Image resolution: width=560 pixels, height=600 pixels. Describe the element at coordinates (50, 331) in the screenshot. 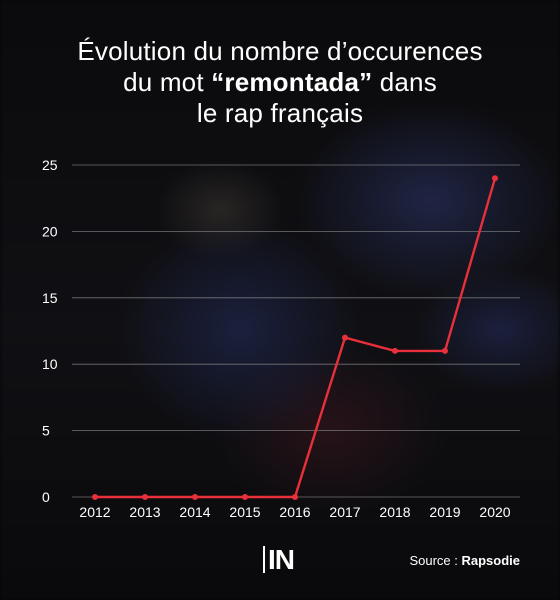

I see `y-tick-labels: 0 5 10 15 20 25` at that location.